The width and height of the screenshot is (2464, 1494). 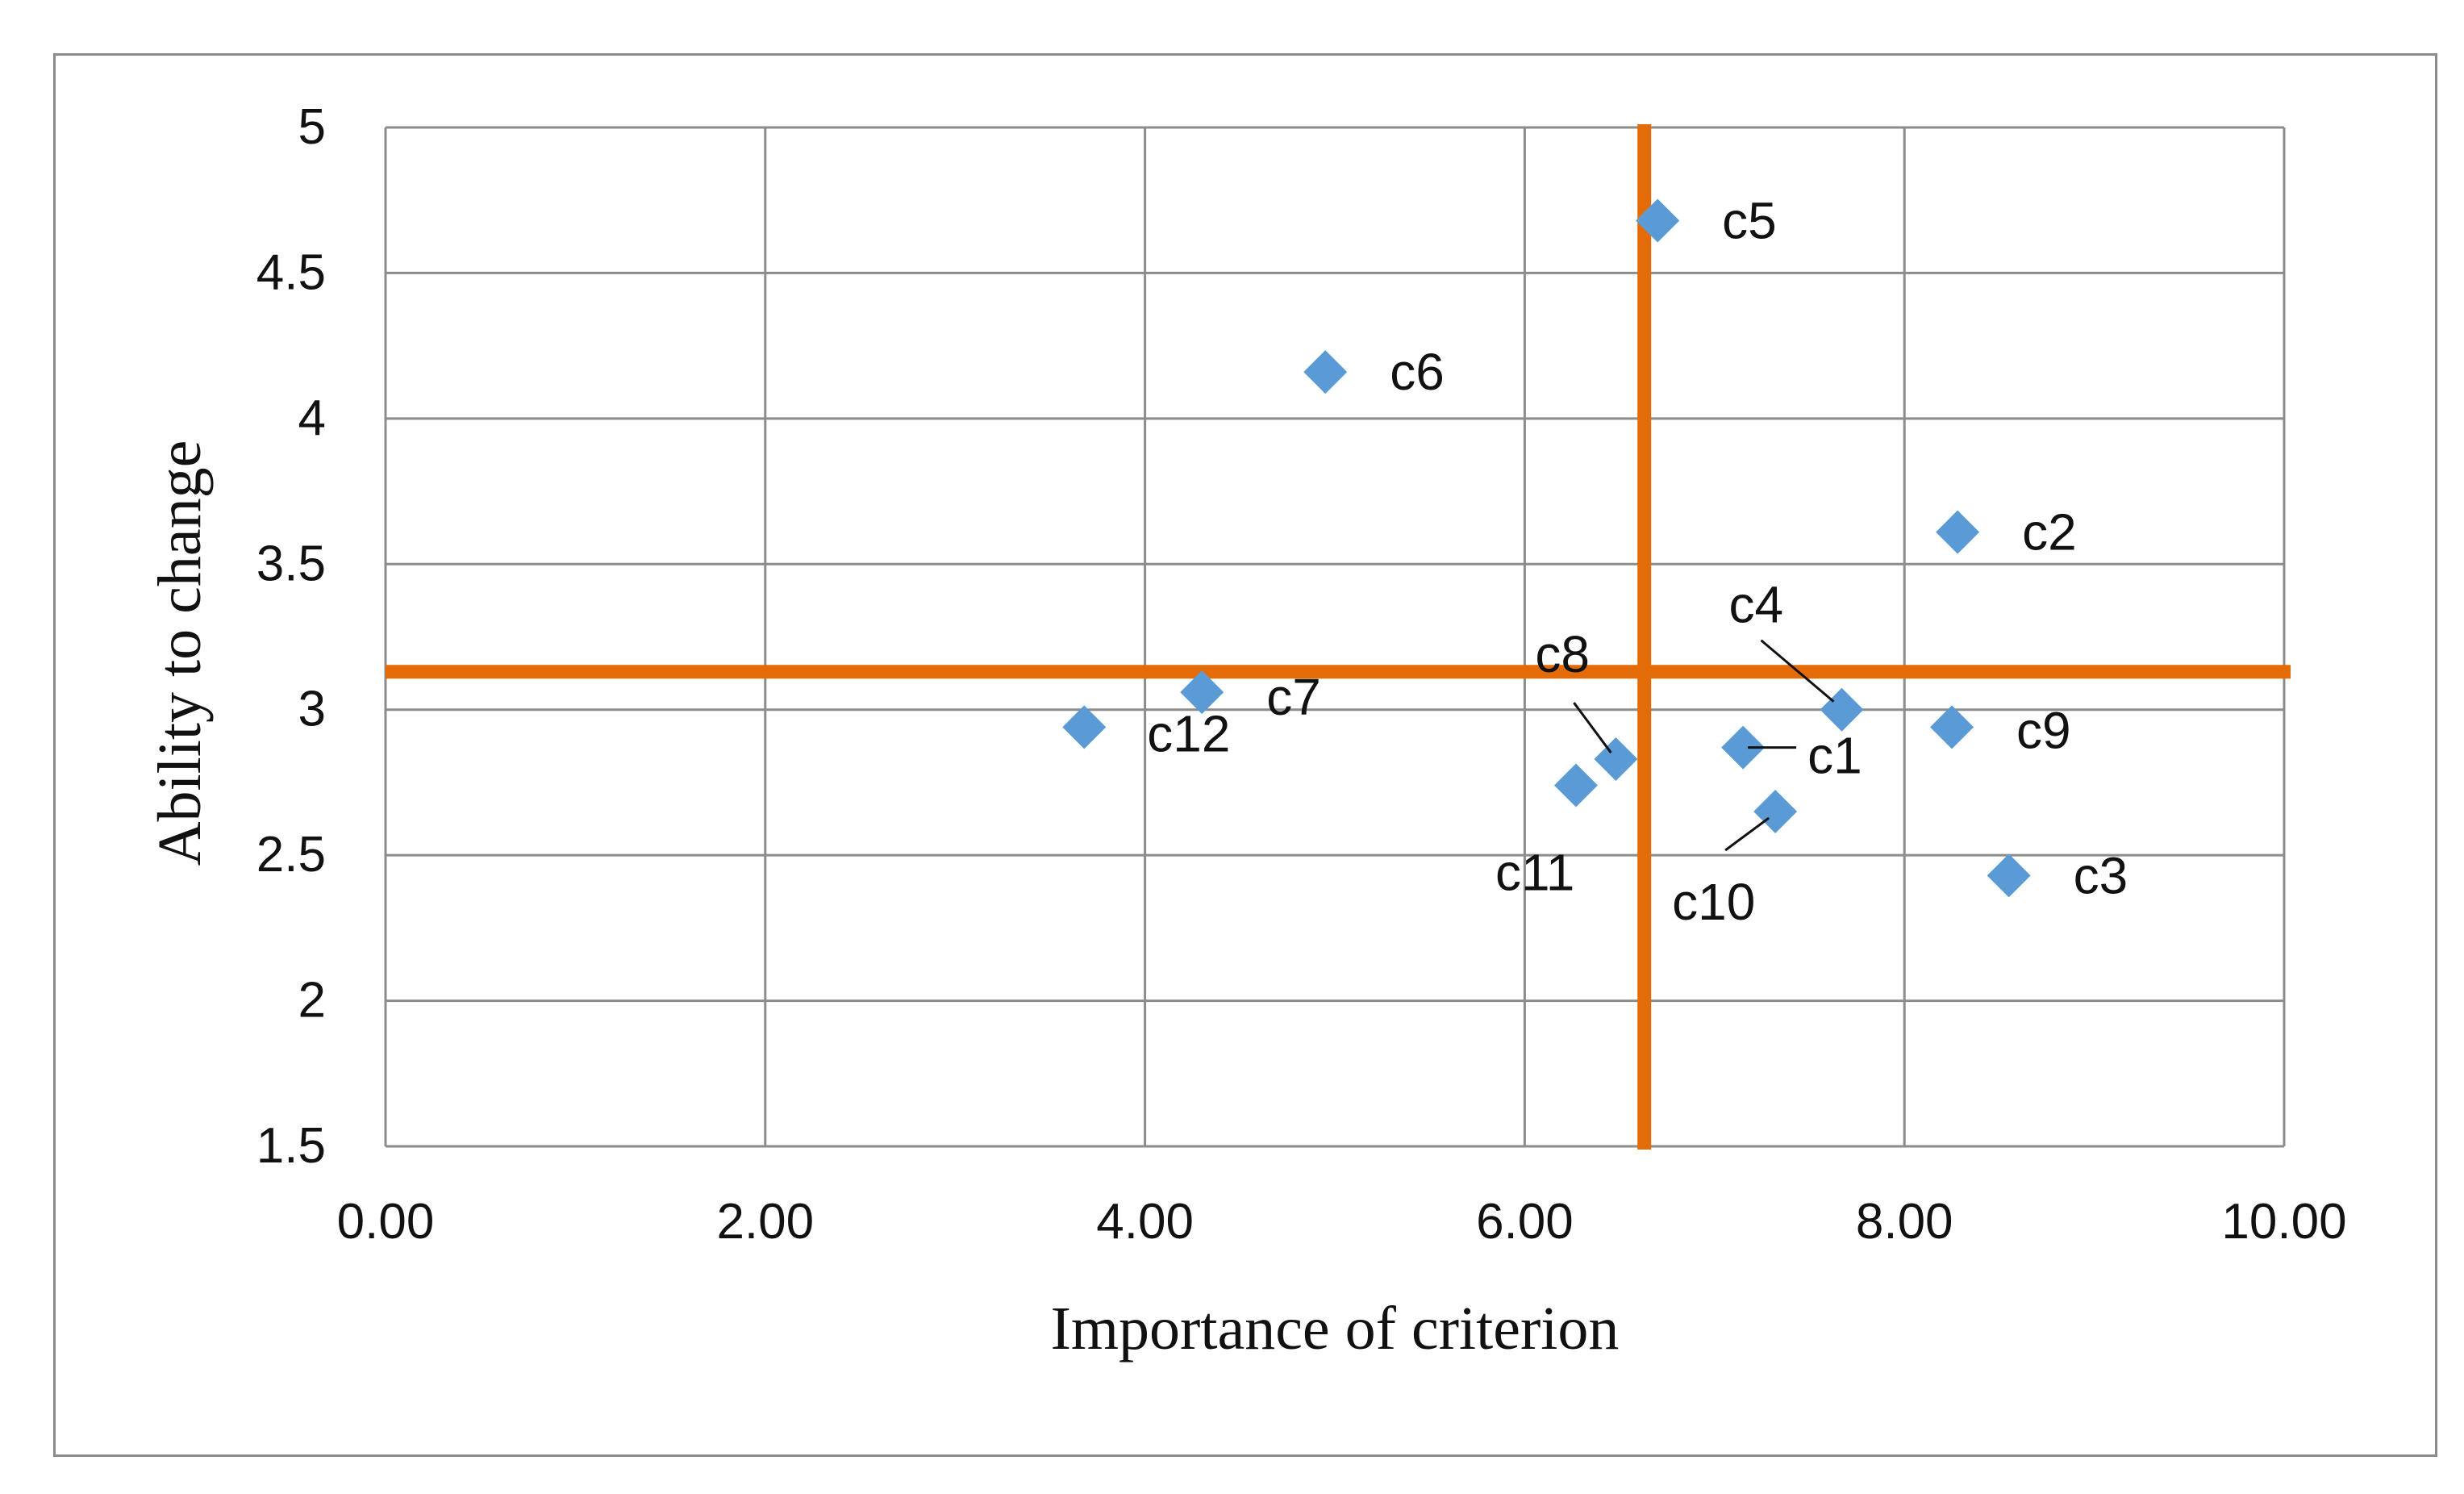 I want to click on data-point-c12, so click(x=1084, y=727).